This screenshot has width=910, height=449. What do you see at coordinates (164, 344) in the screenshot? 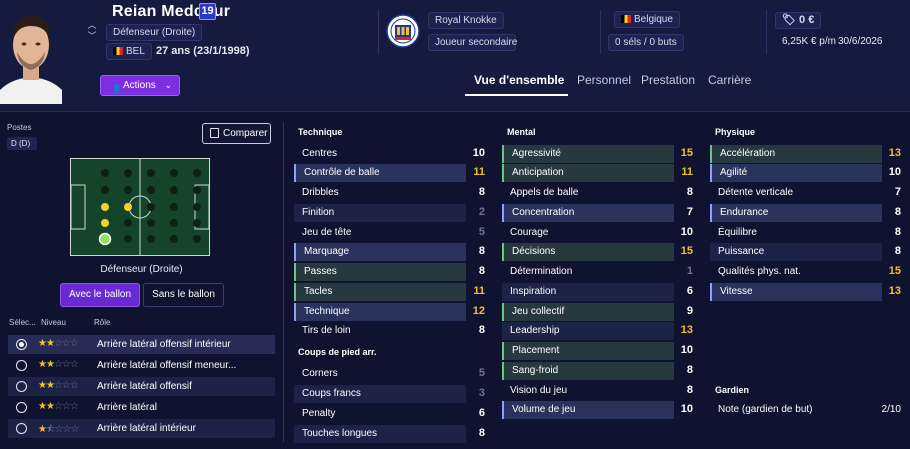
I see `role-name: Arrière latéral offensif intérieur` at bounding box center [164, 344].